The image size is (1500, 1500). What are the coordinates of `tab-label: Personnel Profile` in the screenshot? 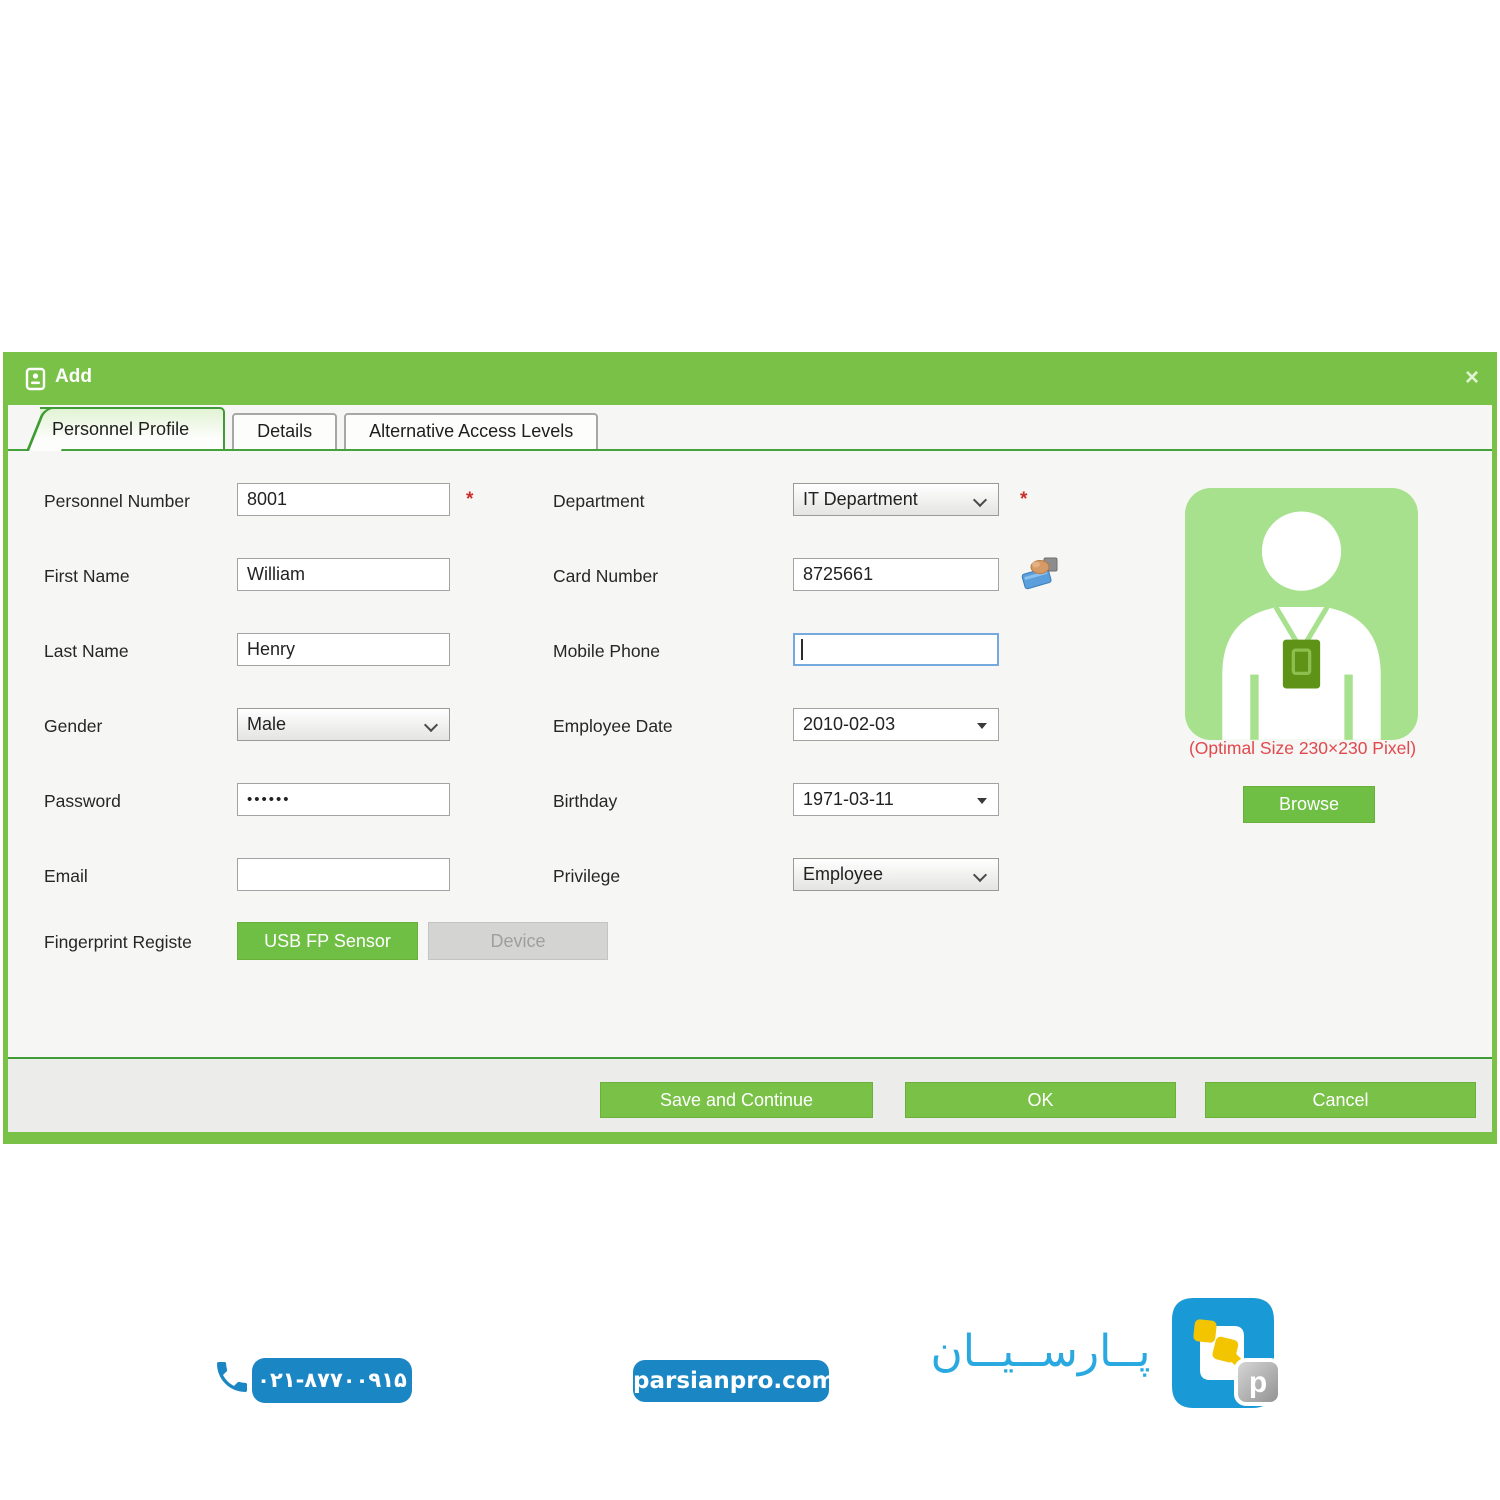 It's located at (121, 429).